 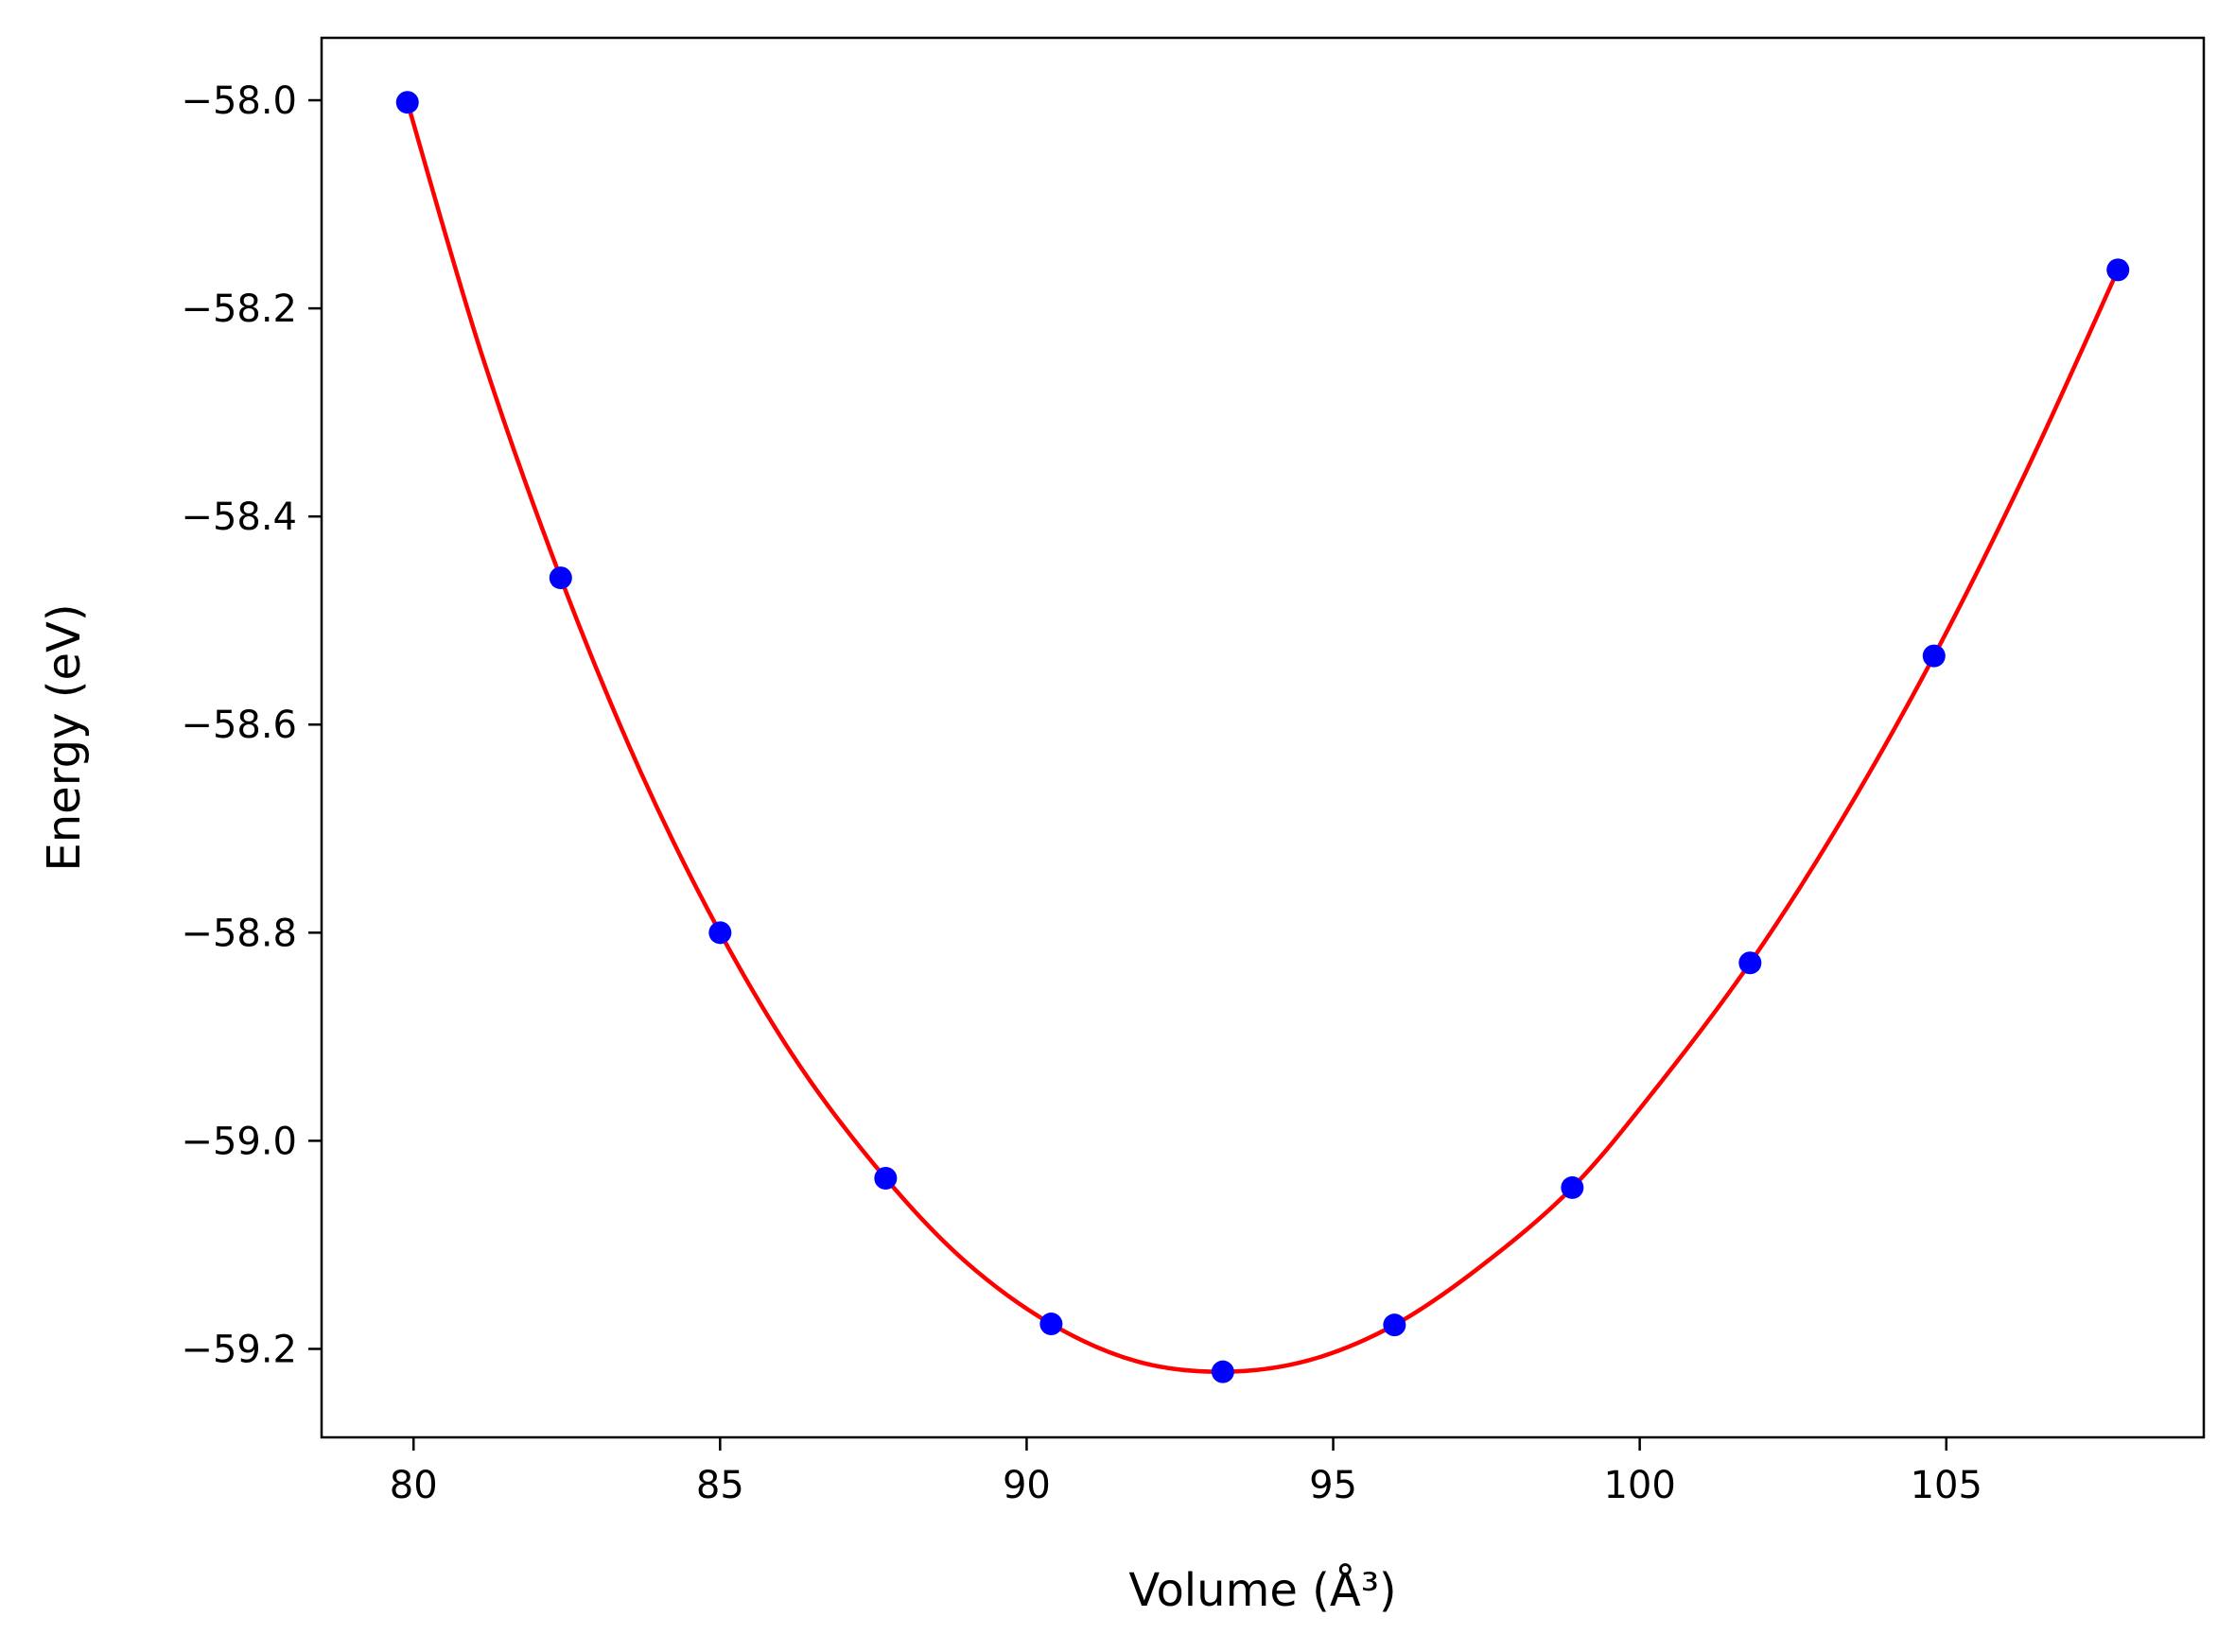 I want to click on y-tick-label: −58.4, so click(x=239, y=518).